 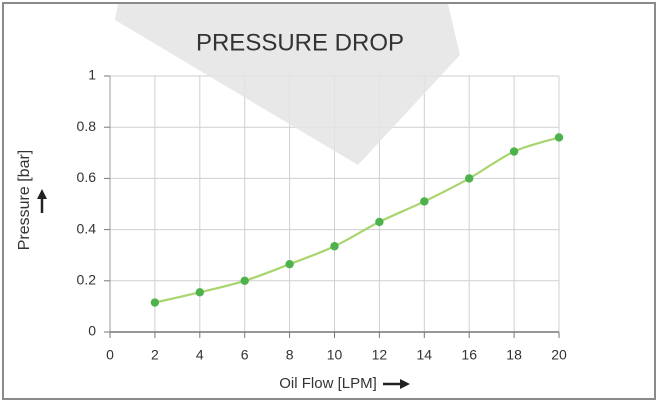 I want to click on y-tick-label: 0.4, so click(x=87, y=228).